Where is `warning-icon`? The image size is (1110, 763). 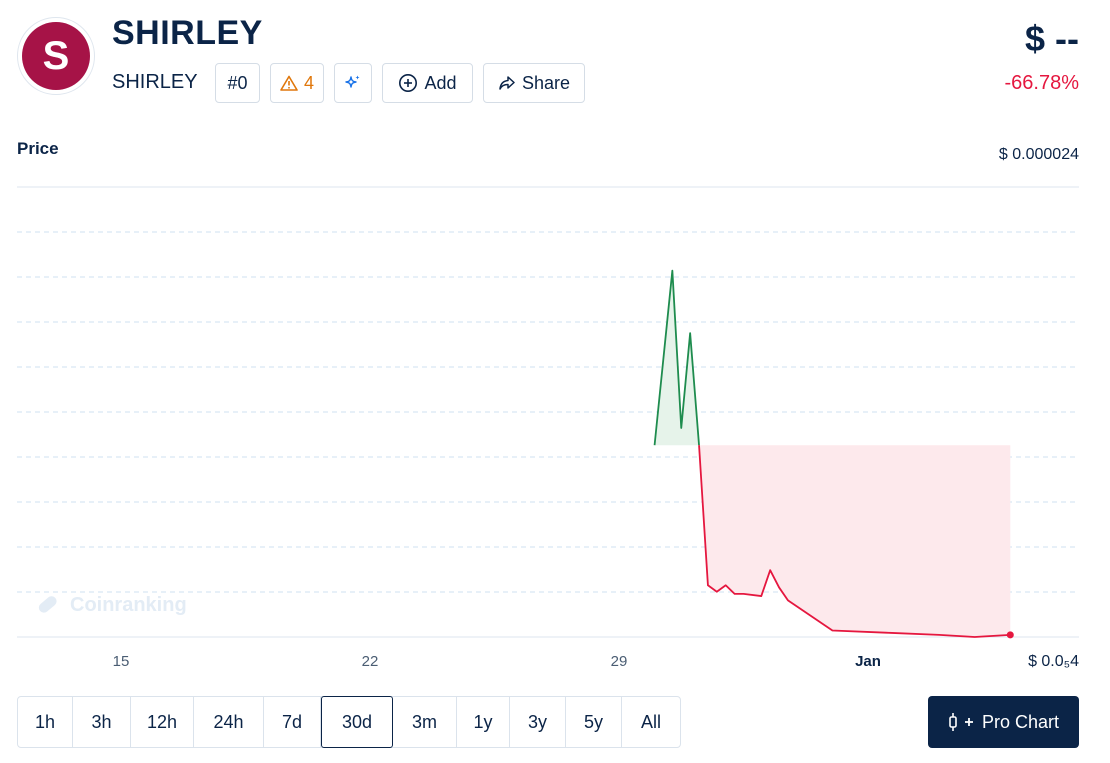
warning-icon is located at coordinates (289, 83).